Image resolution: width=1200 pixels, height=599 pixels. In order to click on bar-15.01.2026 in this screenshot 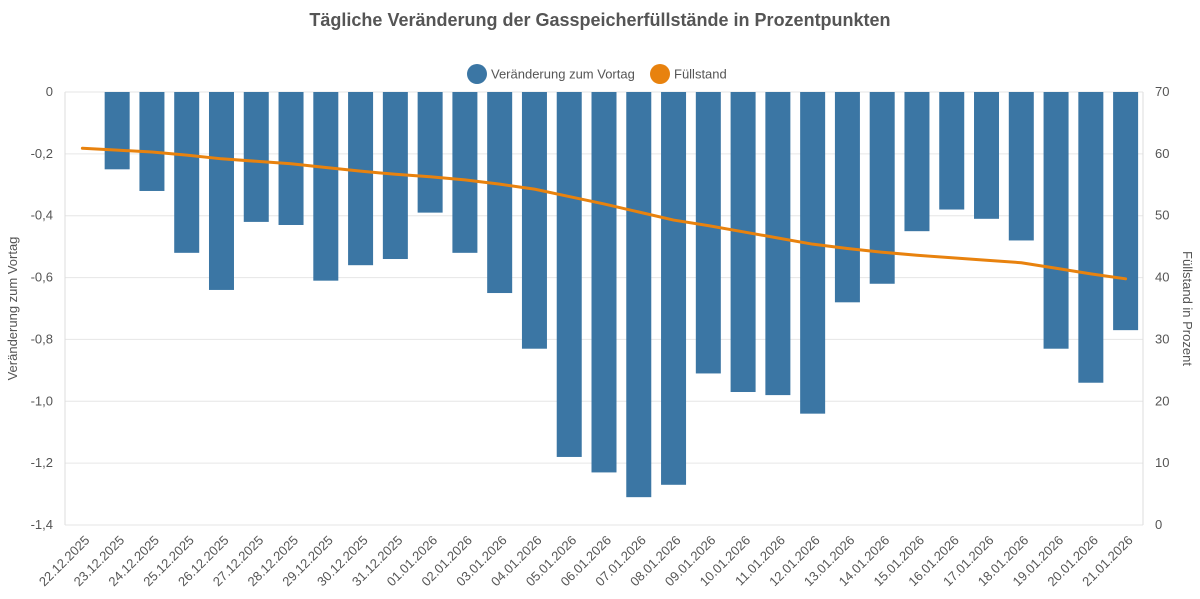, I will do `click(917, 162)`.